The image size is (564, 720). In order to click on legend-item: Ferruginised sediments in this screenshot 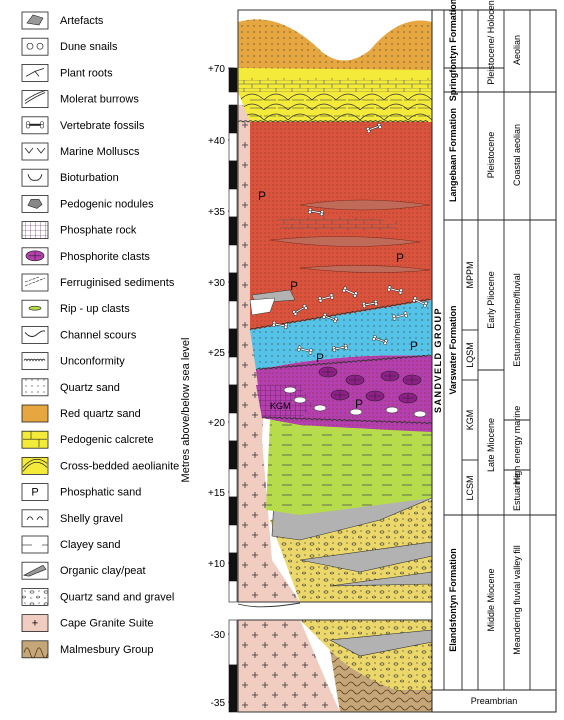, I will do `click(98, 282)`.